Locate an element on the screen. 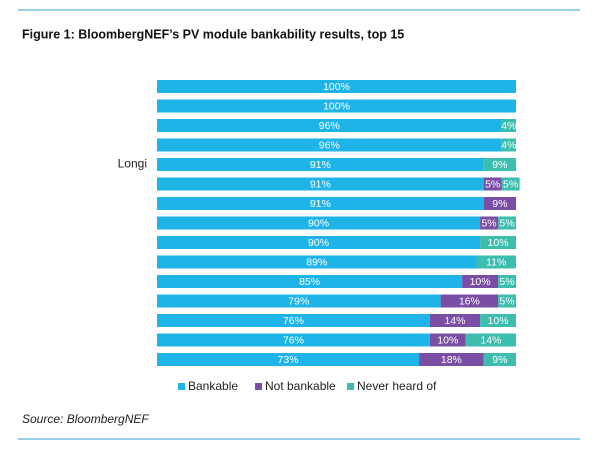 The height and width of the screenshot is (449, 600). data-label: 73% is located at coordinates (288, 360).